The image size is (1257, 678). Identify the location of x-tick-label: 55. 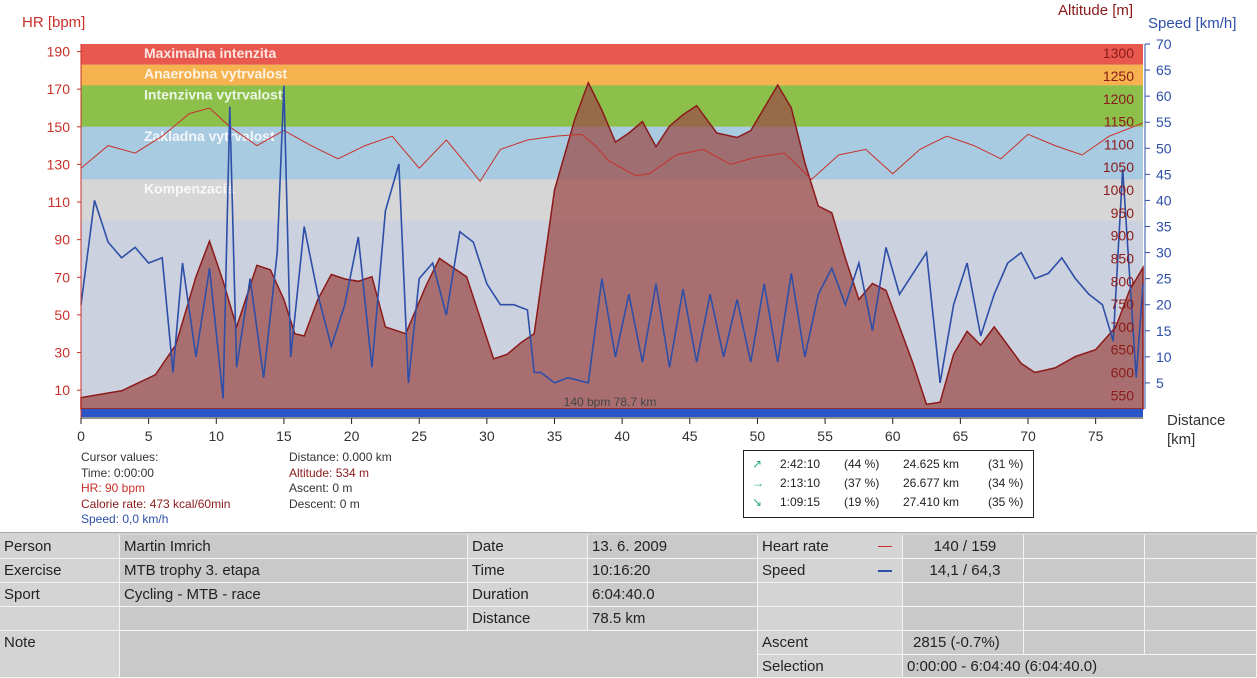
(825, 436).